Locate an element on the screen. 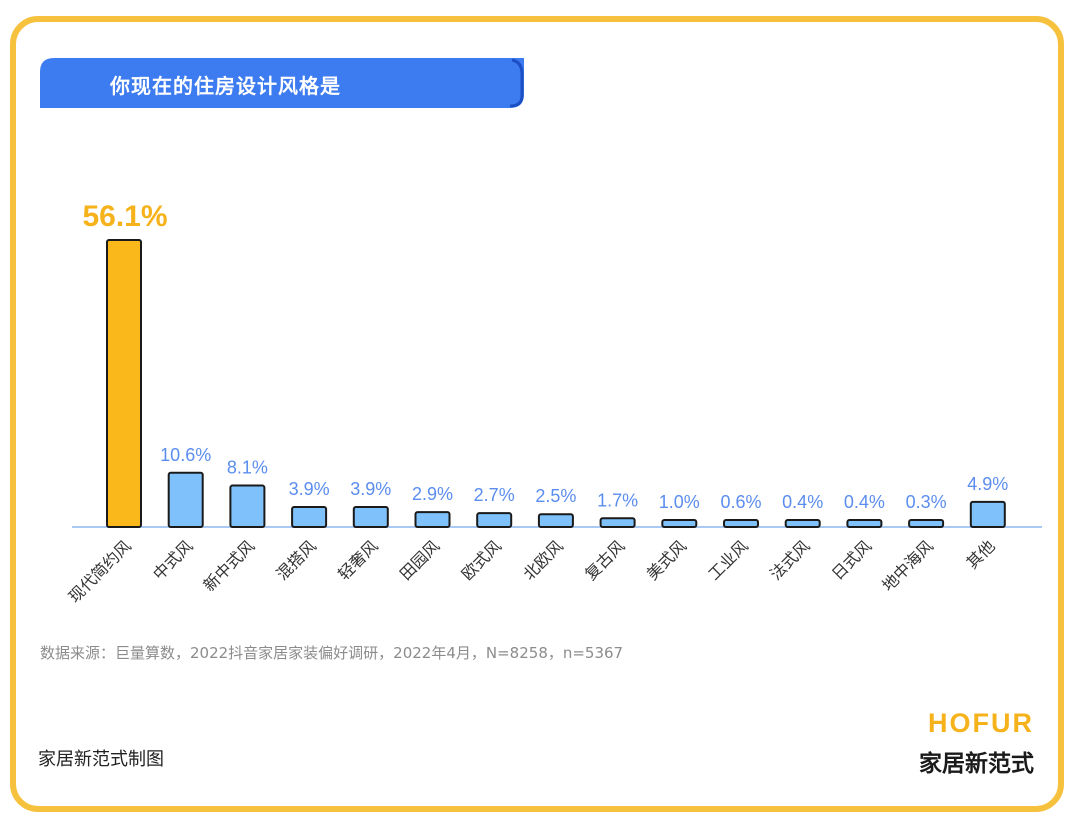  brand-logo-cn: 家居新范式 is located at coordinates (976, 764).